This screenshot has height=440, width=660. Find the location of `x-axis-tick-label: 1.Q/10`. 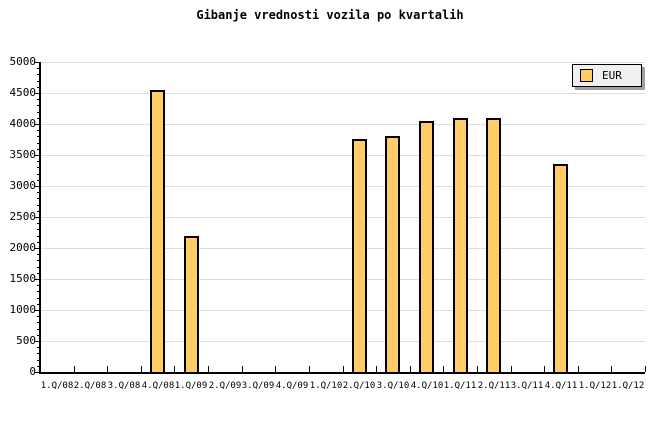

x-axis-tick-label: 1.Q/10 is located at coordinates (326, 386).